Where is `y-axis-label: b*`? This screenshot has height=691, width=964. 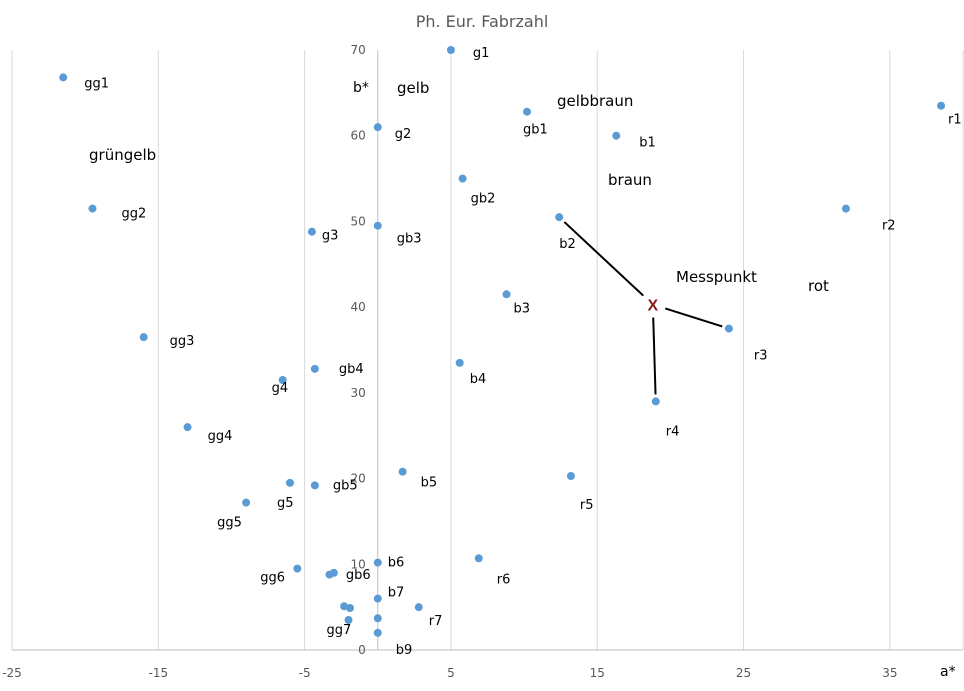
y-axis-label: b* is located at coordinates (361, 88).